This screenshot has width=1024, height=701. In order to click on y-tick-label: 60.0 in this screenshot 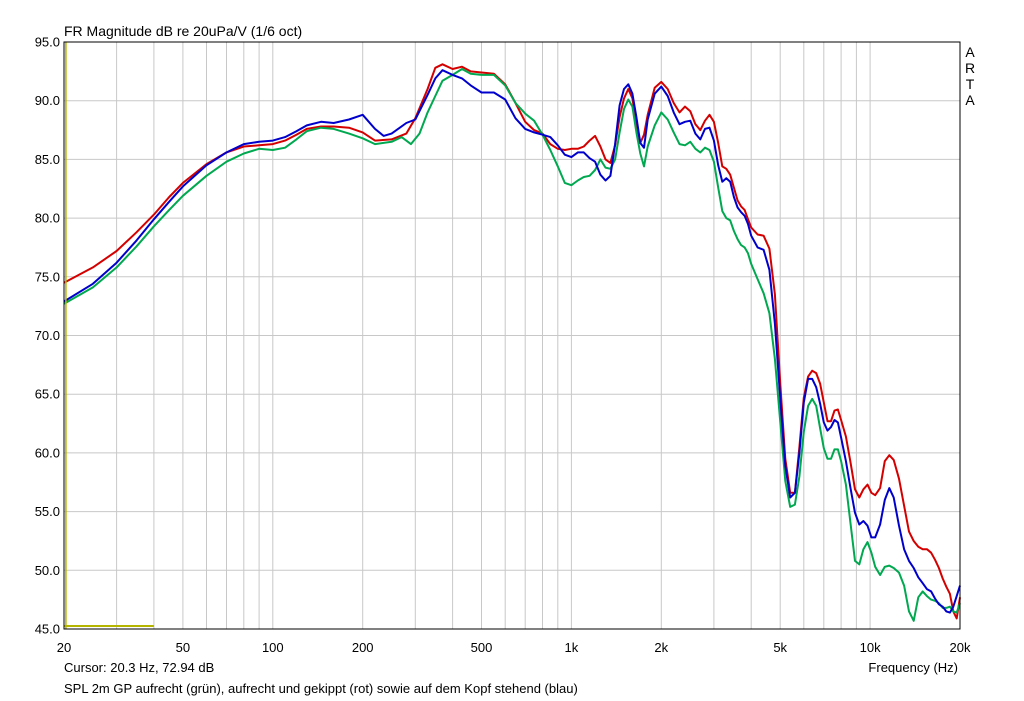, I will do `click(47, 452)`.